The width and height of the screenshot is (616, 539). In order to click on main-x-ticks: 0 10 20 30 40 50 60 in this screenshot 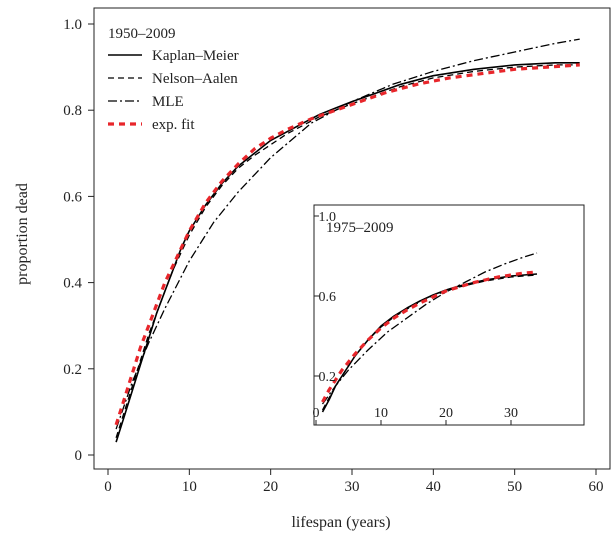, I will do `click(354, 482)`.